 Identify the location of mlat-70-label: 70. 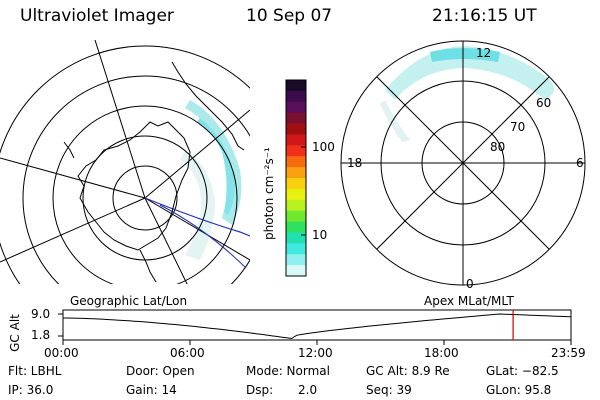
(518, 127).